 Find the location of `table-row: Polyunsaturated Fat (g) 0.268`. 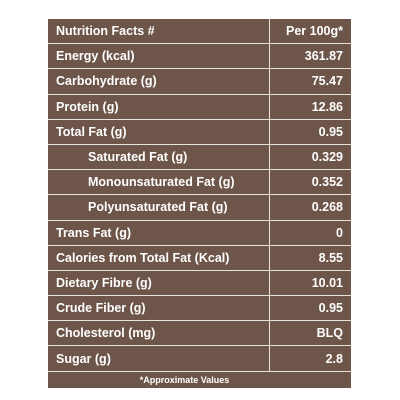

table-row: Polyunsaturated Fat (g) 0.268 is located at coordinates (199, 208).